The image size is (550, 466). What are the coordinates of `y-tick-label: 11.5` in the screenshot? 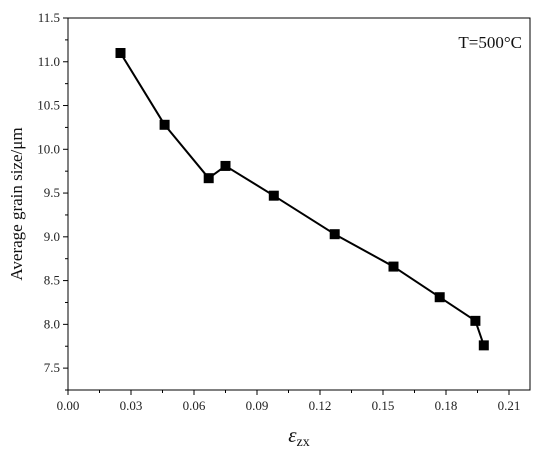 It's located at (49, 17).